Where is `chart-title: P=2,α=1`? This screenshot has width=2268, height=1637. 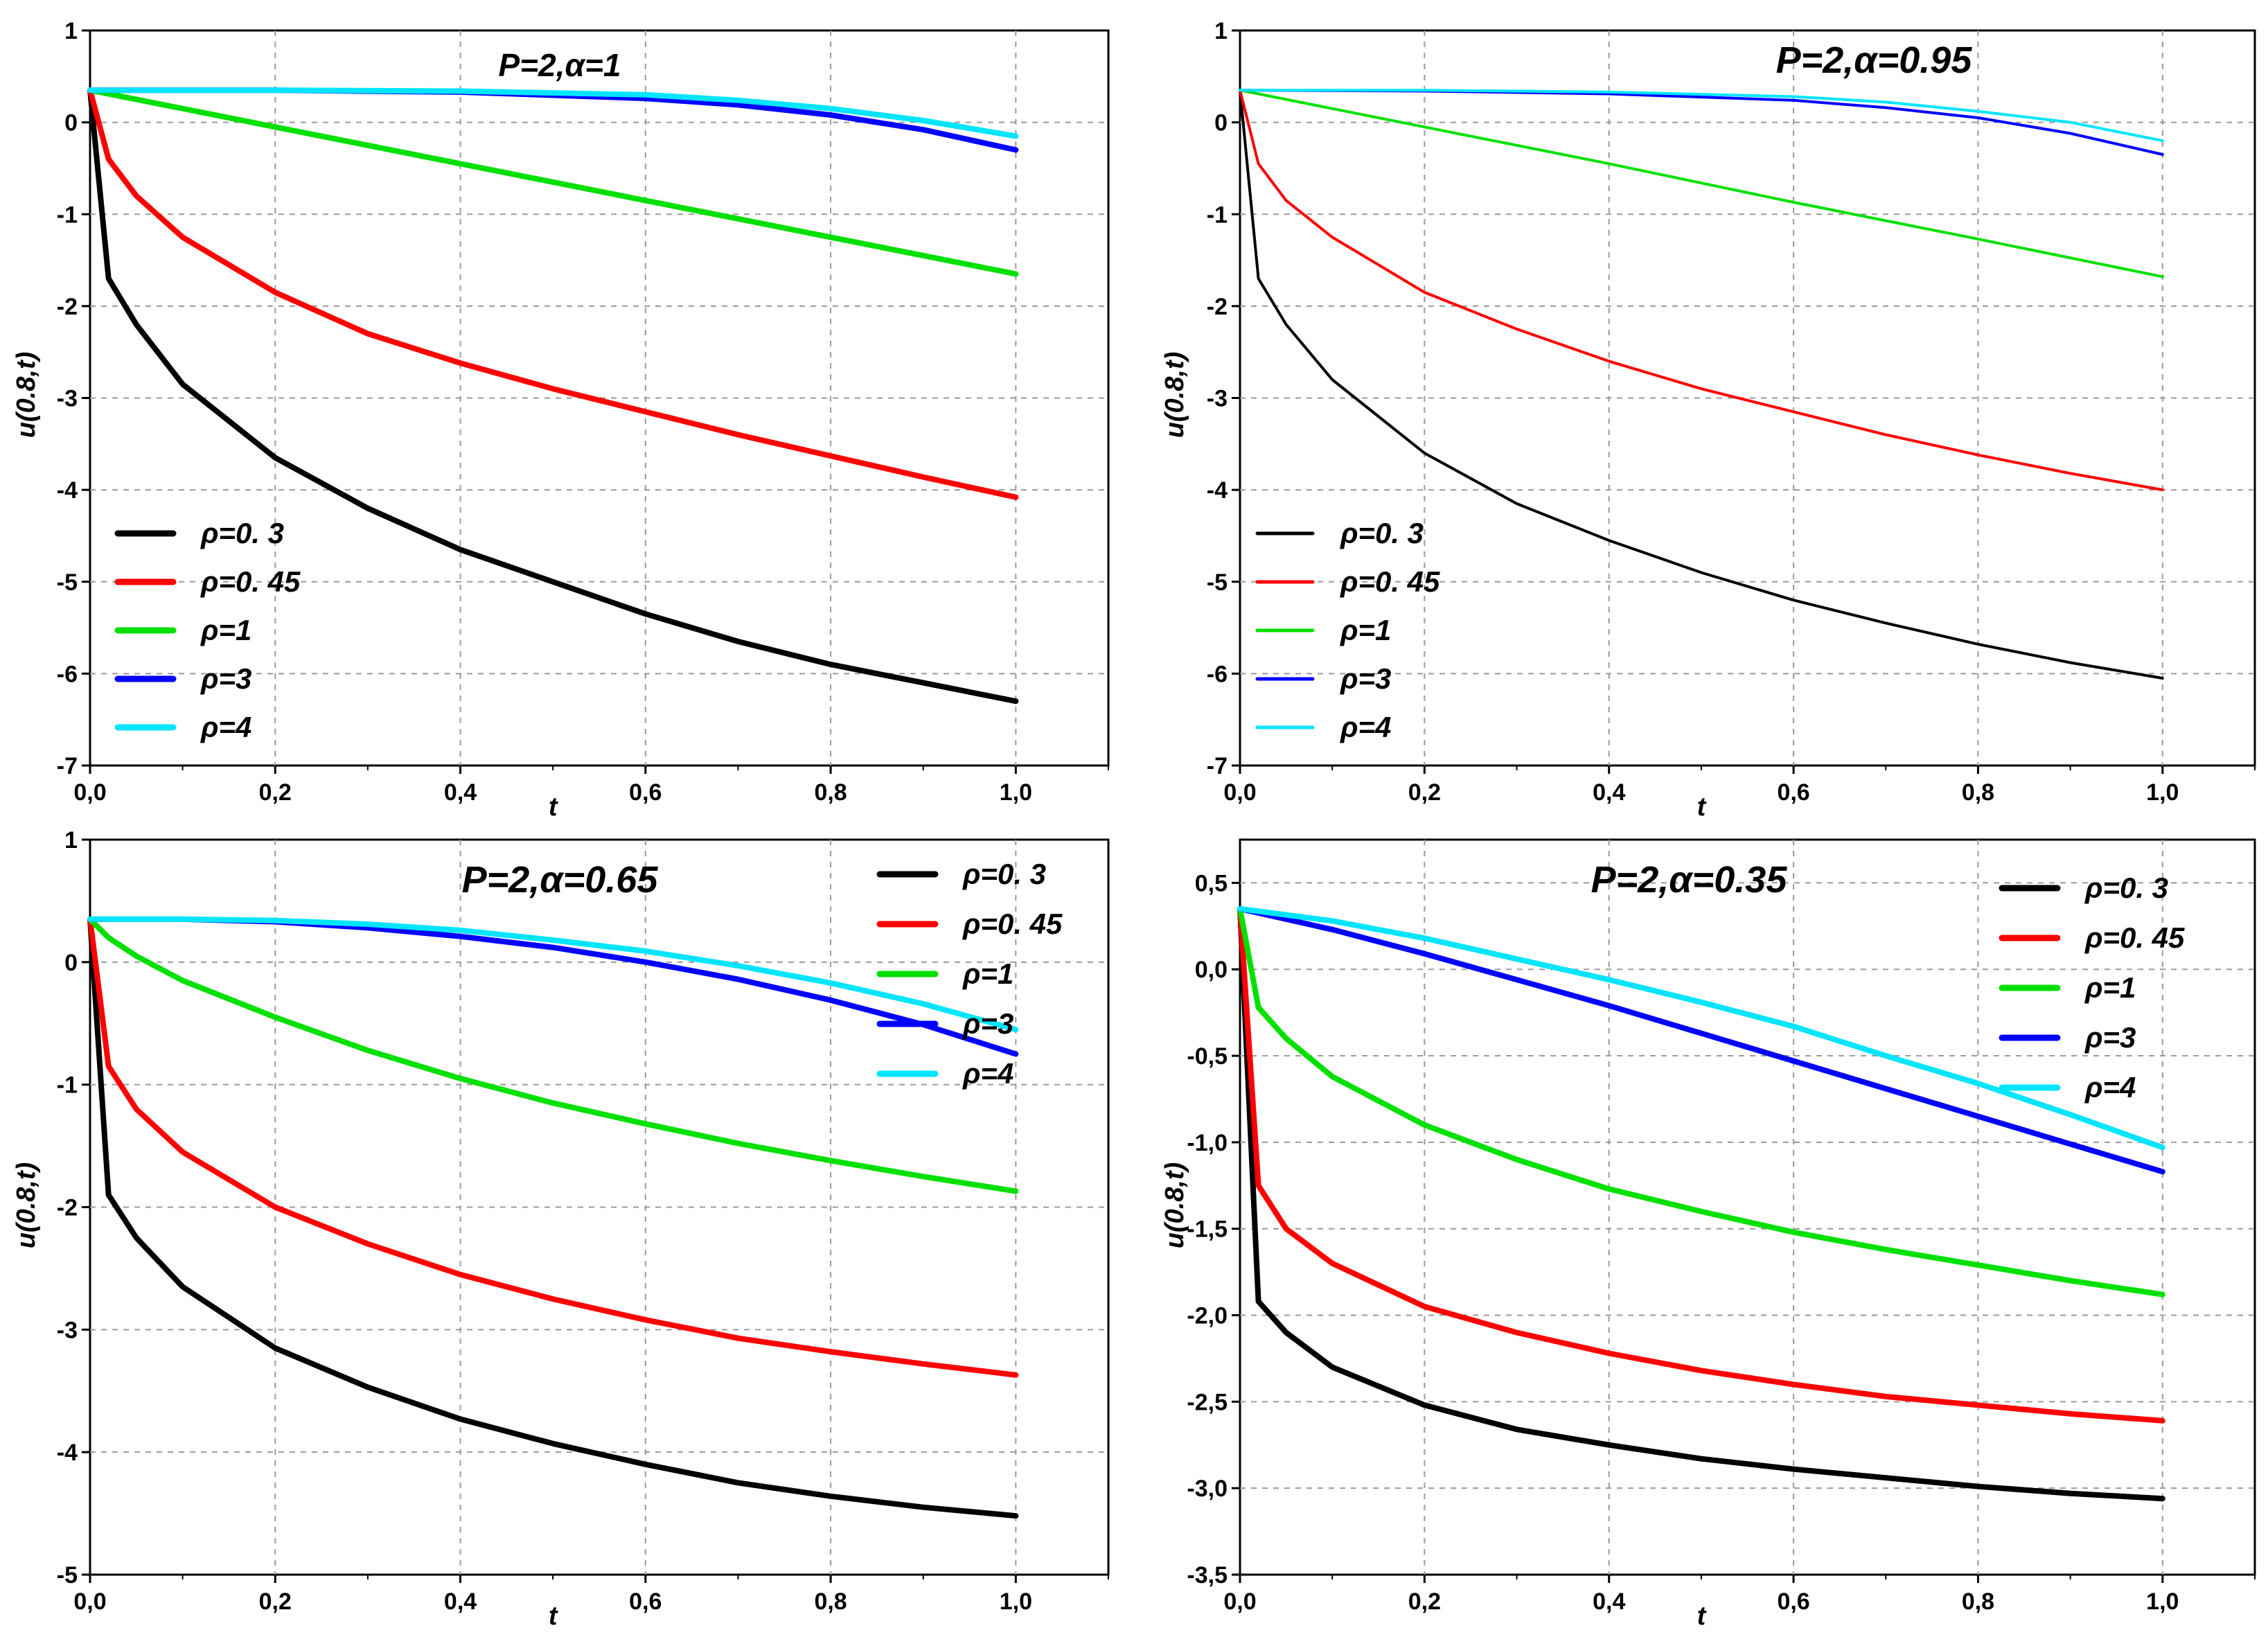
chart-title: P=2,α=1 is located at coordinates (560, 65).